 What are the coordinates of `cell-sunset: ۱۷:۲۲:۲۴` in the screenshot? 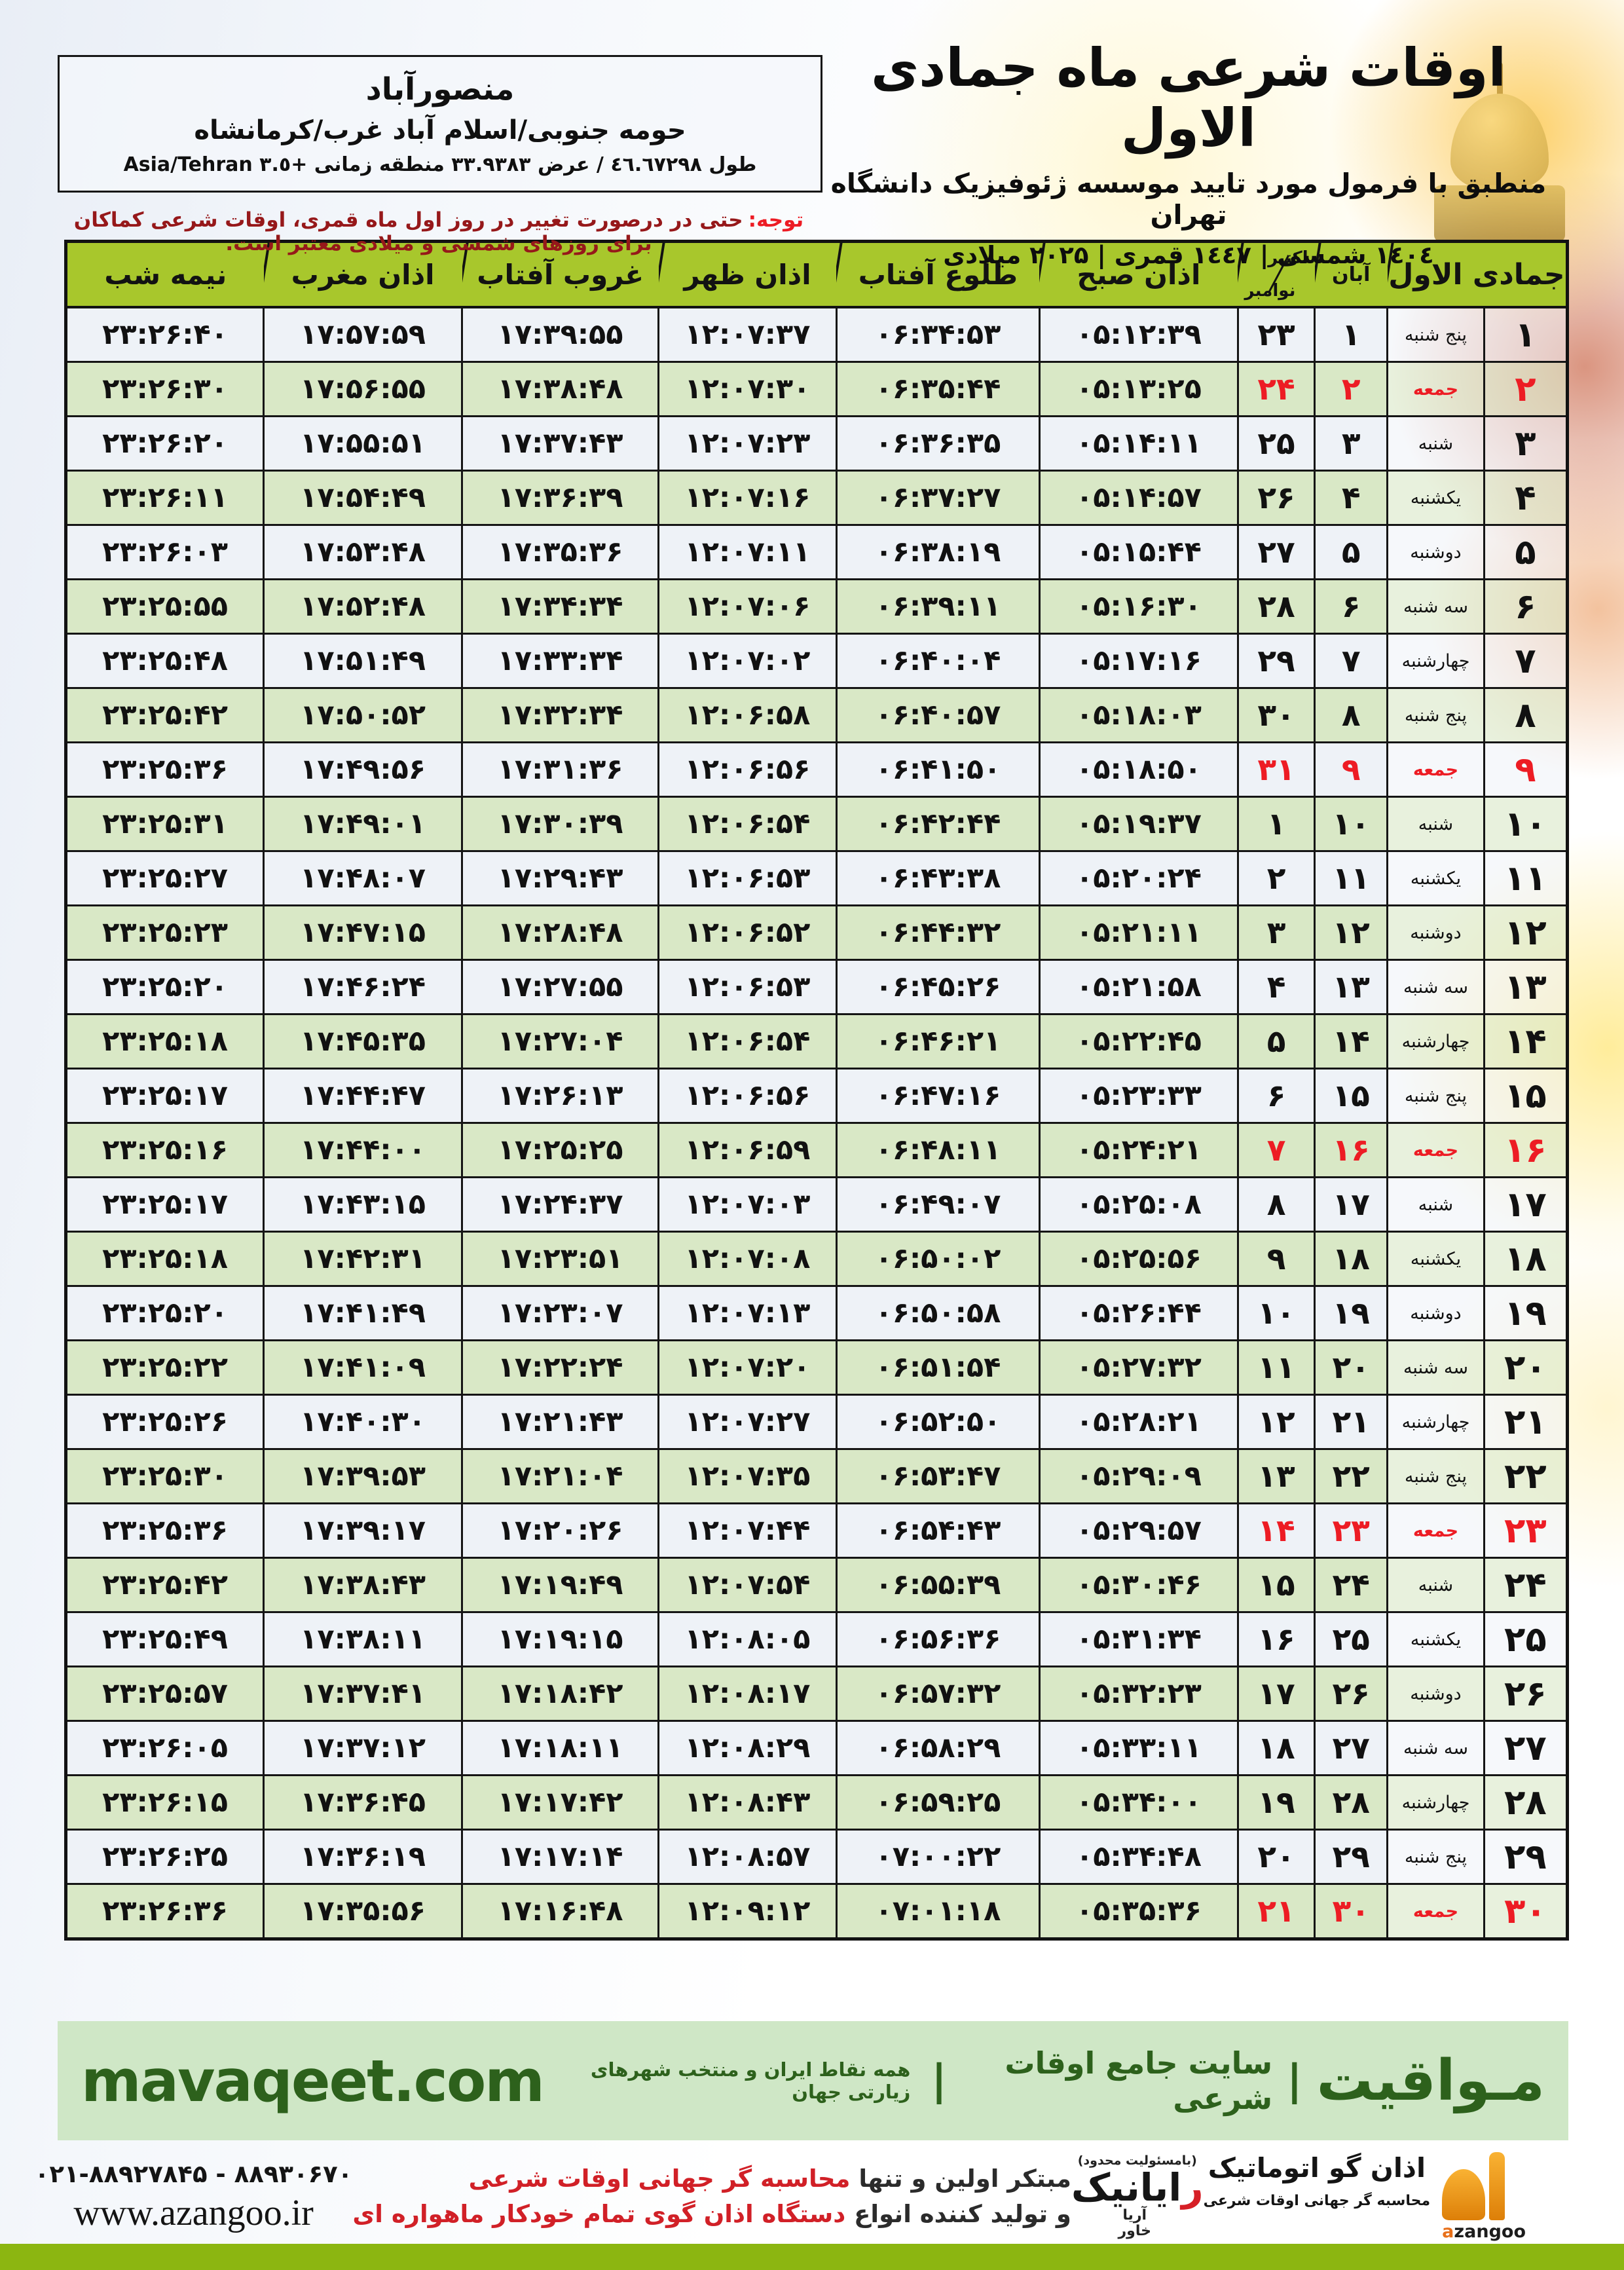 It's located at (560, 1367).